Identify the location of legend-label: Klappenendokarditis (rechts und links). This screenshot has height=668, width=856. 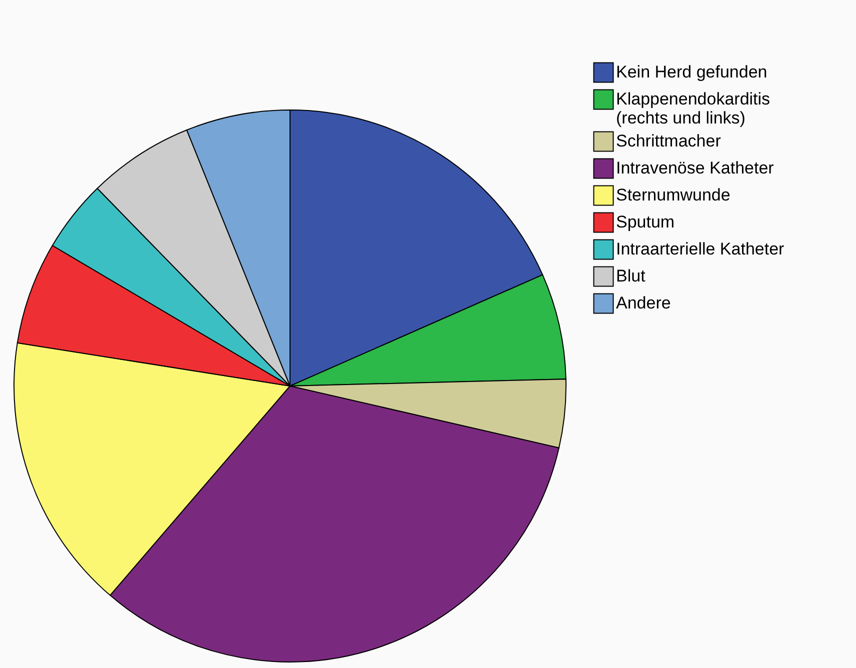
(693, 109).